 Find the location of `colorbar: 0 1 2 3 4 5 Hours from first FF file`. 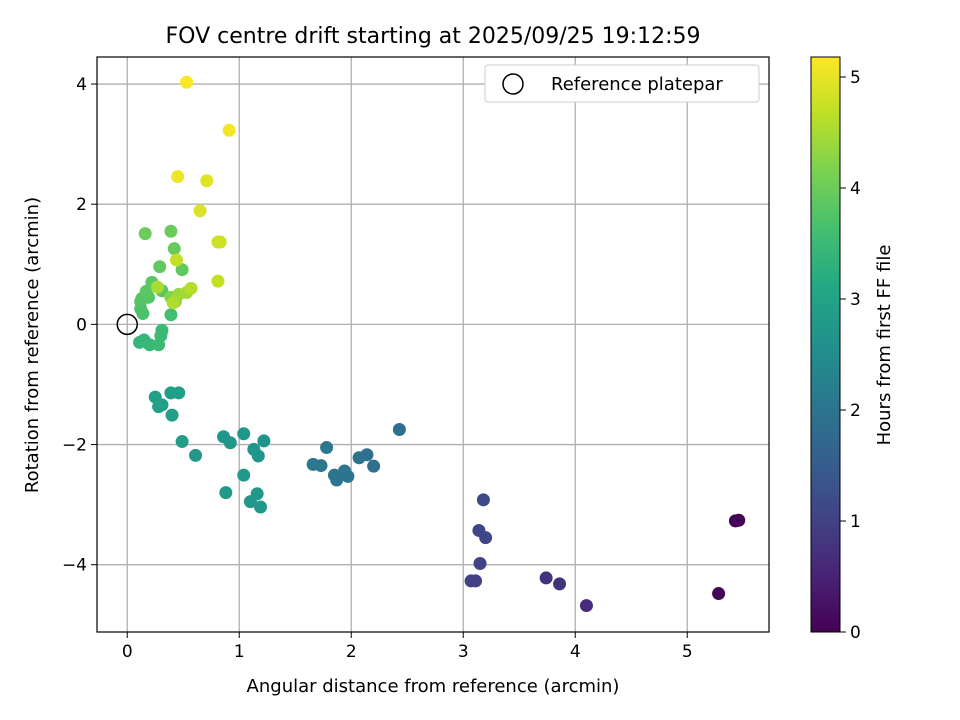

colorbar: 0 1 2 3 4 5 Hours from first FF file is located at coordinates (852, 349).